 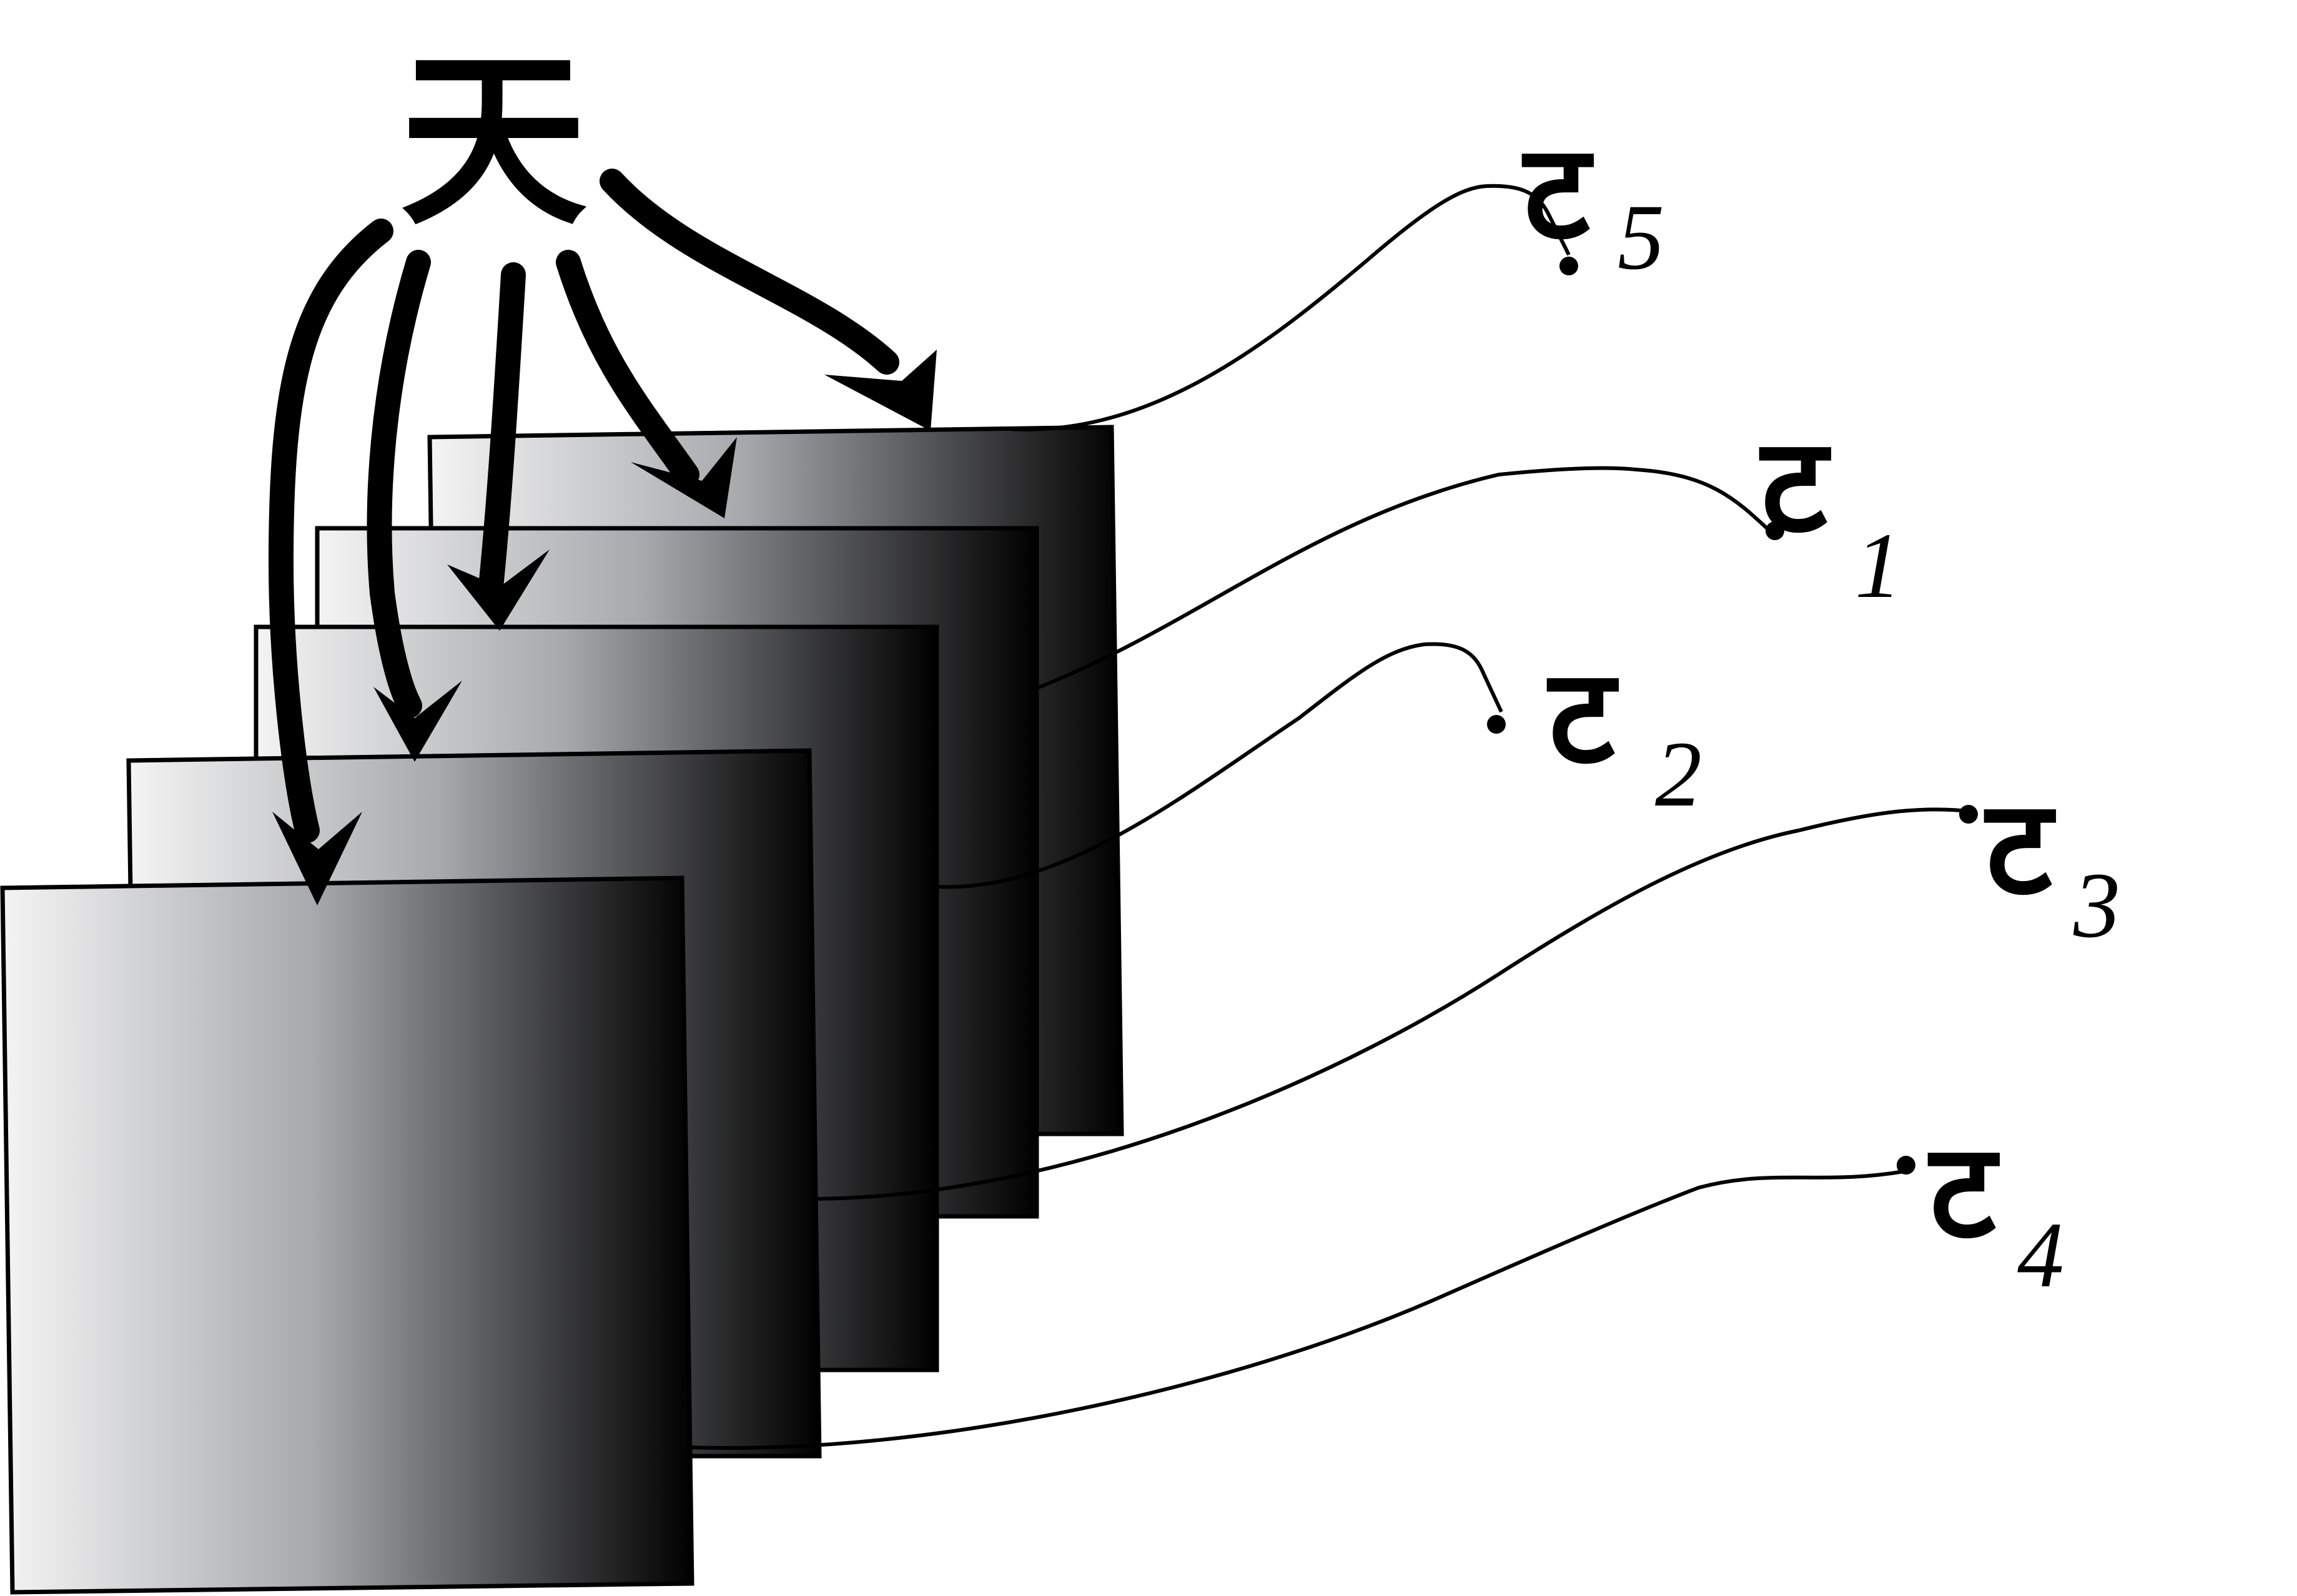 What do you see at coordinates (1624, 732) in the screenshot?
I see `label-layer-2: ट 2` at bounding box center [1624, 732].